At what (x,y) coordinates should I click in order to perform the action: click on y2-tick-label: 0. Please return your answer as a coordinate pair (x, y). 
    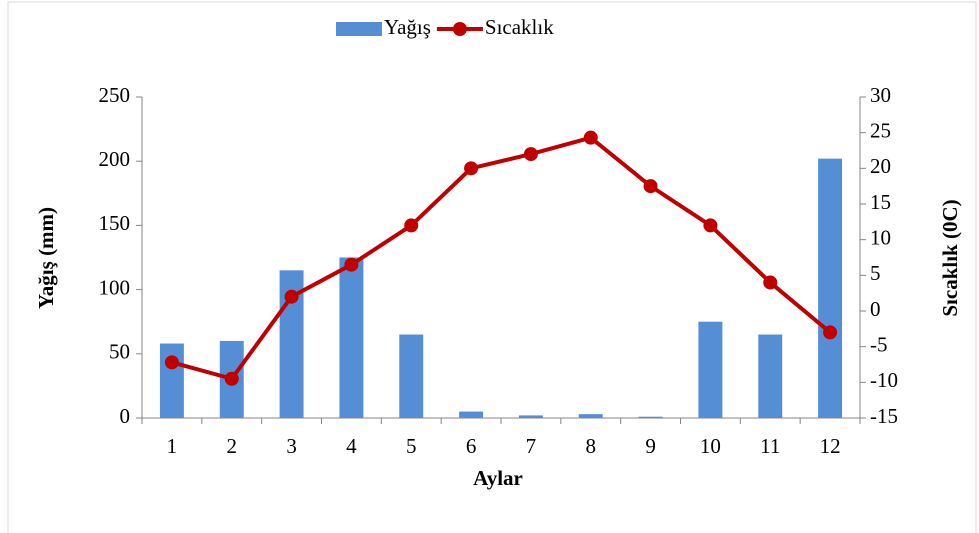
    Looking at the image, I should click on (875, 309).